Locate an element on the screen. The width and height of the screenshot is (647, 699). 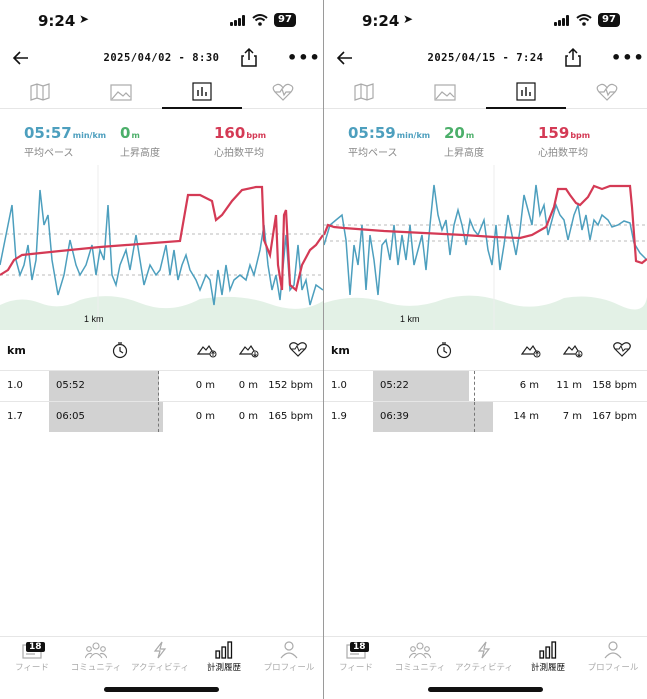
tabbar-label: アクティビティ is located at coordinates (160, 668).